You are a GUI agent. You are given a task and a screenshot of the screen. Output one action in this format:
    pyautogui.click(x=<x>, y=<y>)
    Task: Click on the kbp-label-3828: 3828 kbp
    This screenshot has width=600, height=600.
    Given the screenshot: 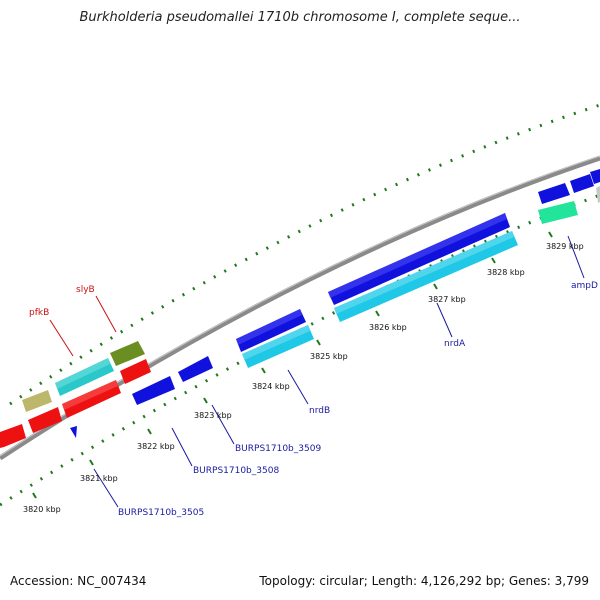 What is the action you would take?
    pyautogui.click(x=506, y=272)
    